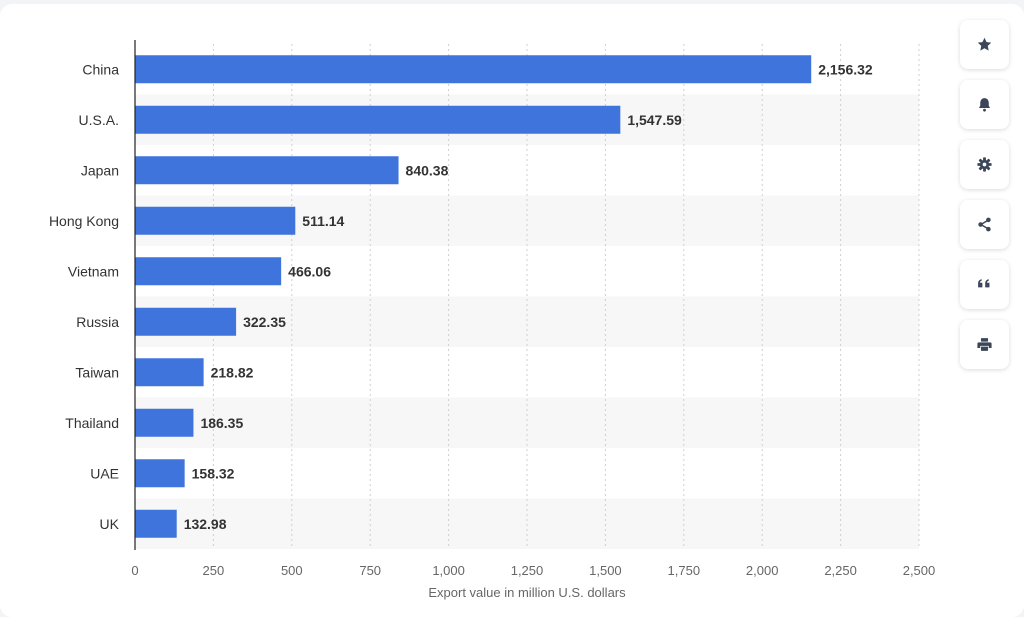 The height and width of the screenshot is (617, 1024). I want to click on gear-icon, so click(984, 164).